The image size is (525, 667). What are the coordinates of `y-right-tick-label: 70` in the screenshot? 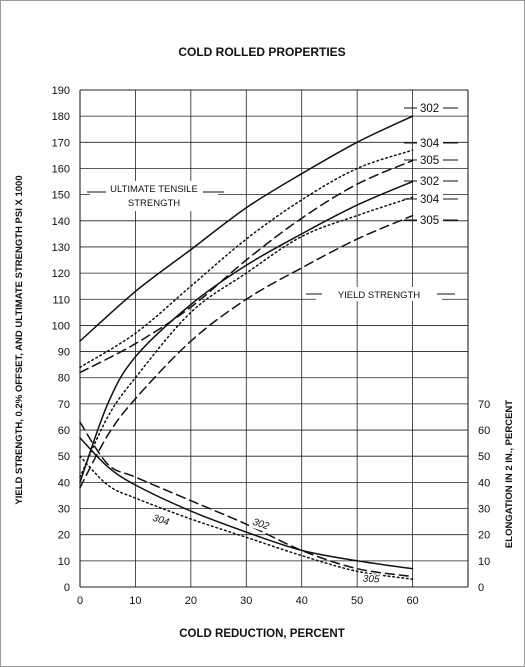 It's located at (484, 405).